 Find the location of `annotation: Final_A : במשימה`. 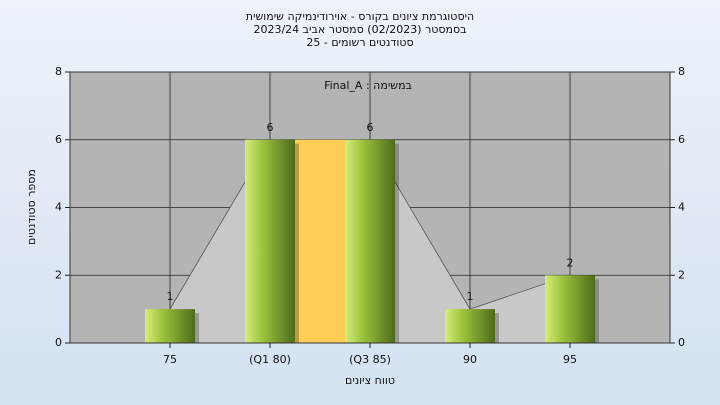

annotation: Final_A : במשימה is located at coordinates (368, 85).